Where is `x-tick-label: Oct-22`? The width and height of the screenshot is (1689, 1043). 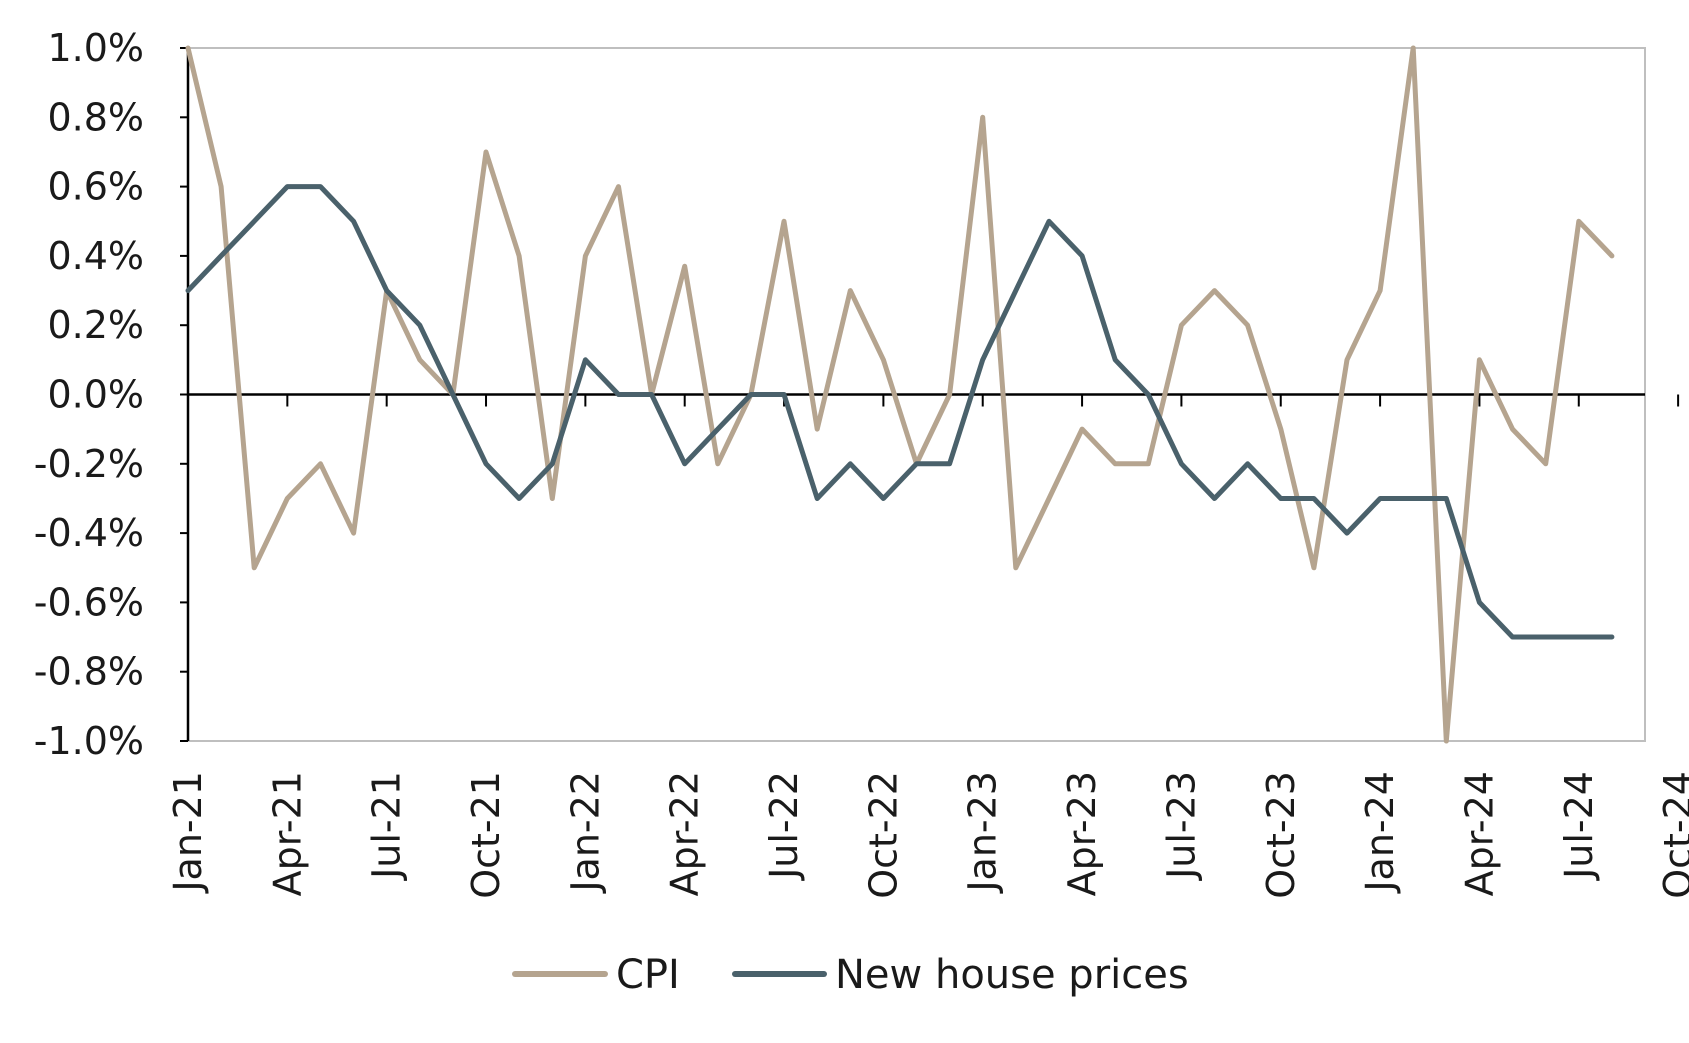
x-tick-label: Oct-22 is located at coordinates (883, 835).